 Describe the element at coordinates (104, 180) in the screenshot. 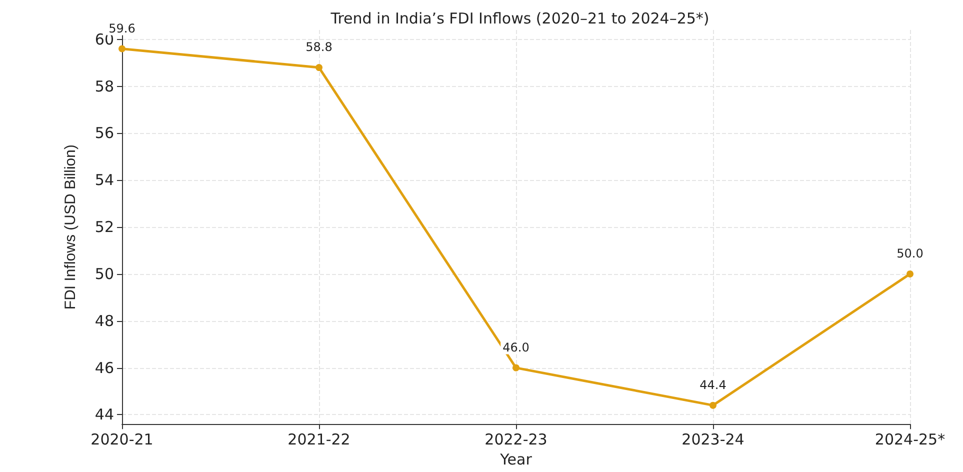

I see `y-tick-label: 54` at that location.